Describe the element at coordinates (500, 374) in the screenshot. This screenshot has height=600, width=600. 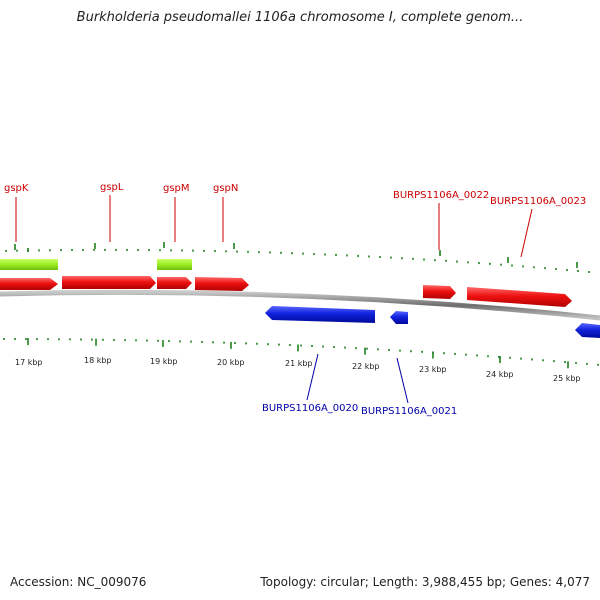
I see `kbp-label: 24 kbp` at that location.